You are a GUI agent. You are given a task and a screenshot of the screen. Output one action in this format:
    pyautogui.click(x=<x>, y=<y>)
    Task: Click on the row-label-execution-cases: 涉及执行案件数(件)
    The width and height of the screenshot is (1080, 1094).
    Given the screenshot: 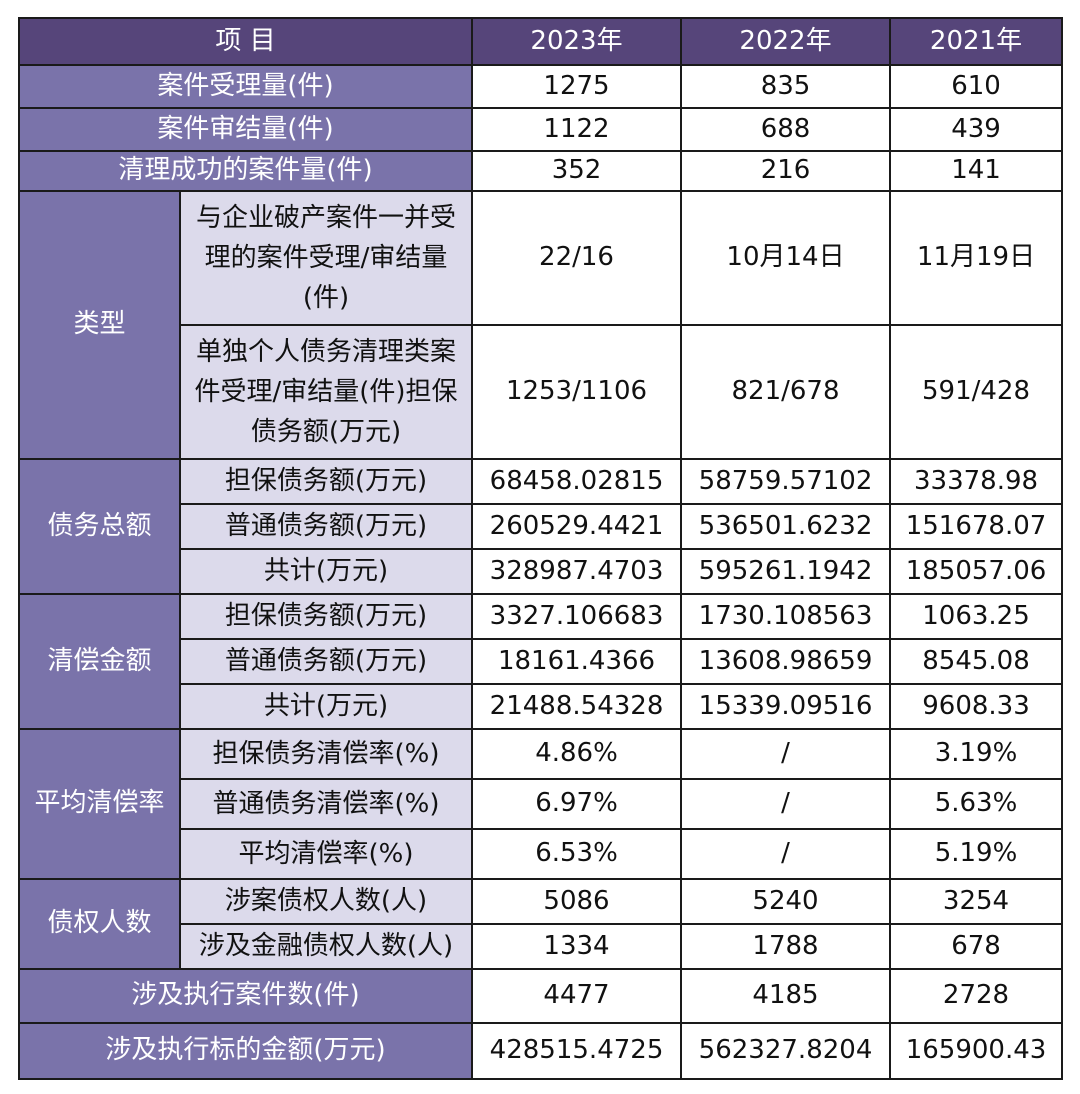 What is the action you would take?
    pyautogui.click(x=245, y=996)
    